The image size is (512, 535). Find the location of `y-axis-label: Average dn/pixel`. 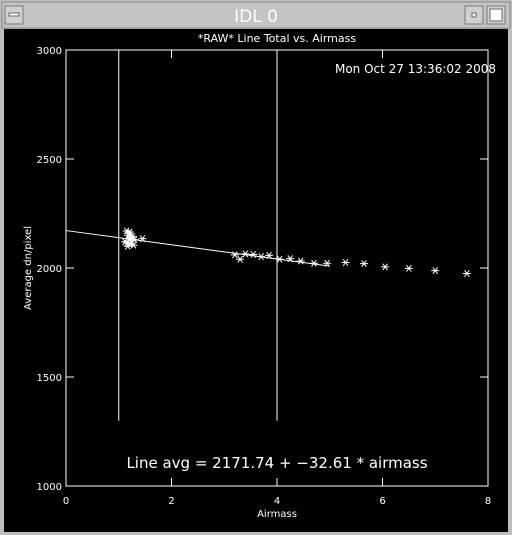

y-axis-label: Average dn/pixel is located at coordinates (28, 268).